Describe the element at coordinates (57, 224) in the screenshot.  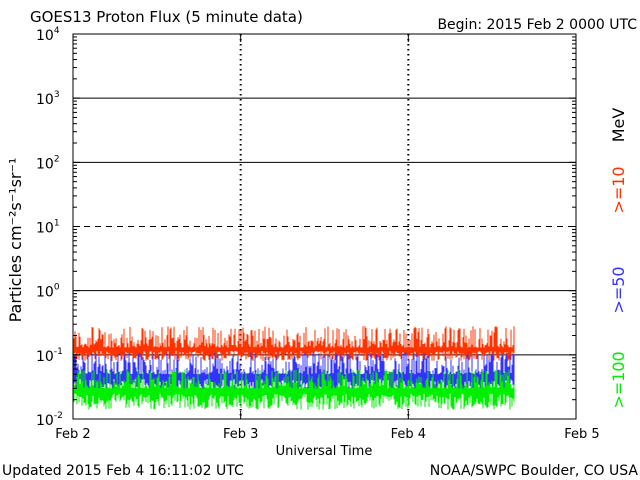
I see `y-tick-exponent: 1` at that location.